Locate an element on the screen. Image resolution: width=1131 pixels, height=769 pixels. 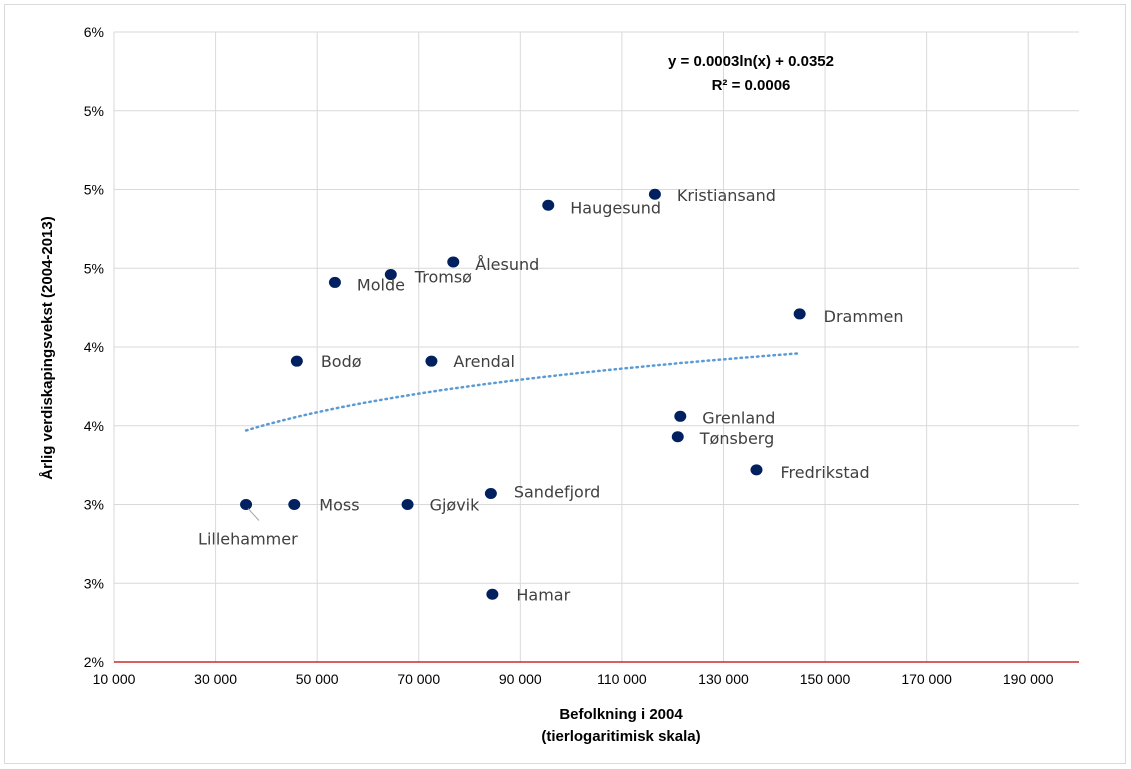
trendline-equation: y = 0.0003ln(x) + 0.0352 is located at coordinates (751, 61).